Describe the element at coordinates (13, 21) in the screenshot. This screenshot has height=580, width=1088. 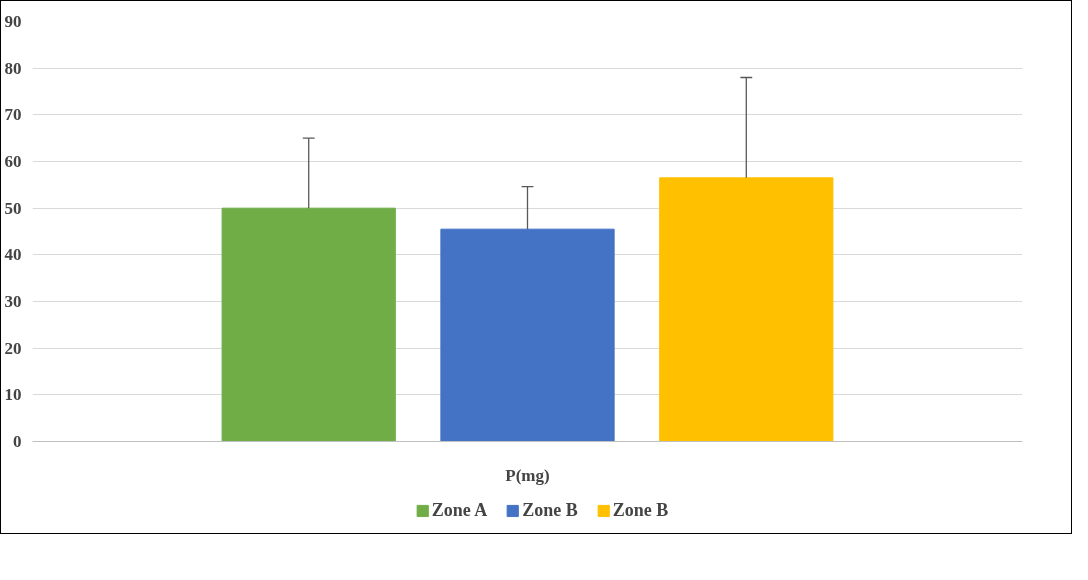
I see `y-tick-label: 90` at that location.